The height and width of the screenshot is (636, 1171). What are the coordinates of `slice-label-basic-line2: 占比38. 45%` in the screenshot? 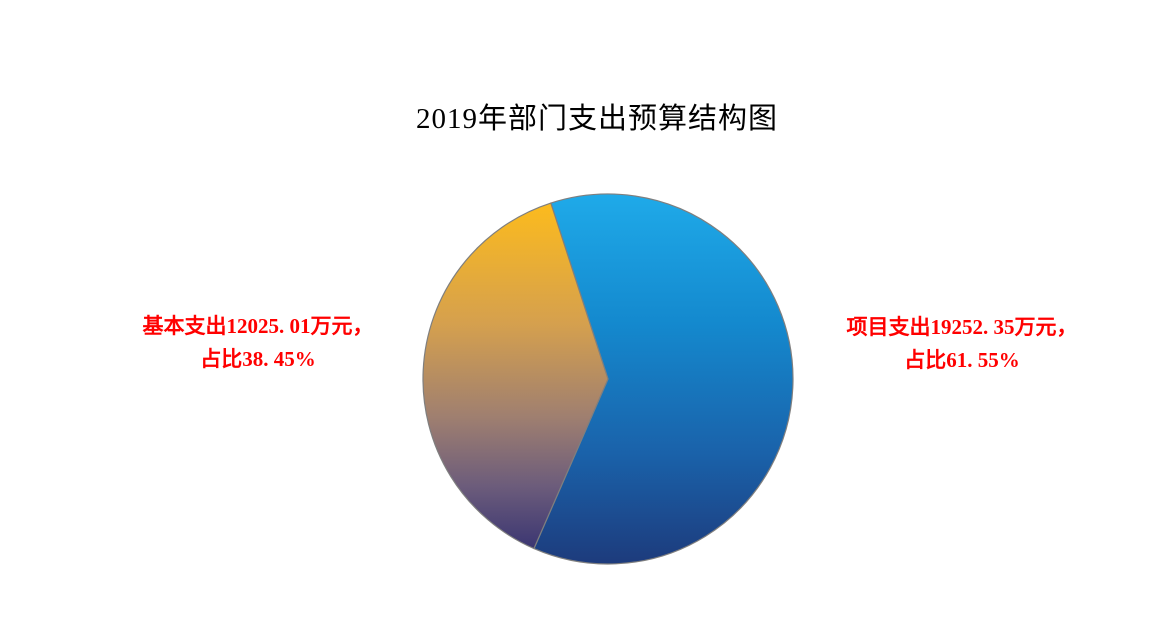 It's located at (258, 359).